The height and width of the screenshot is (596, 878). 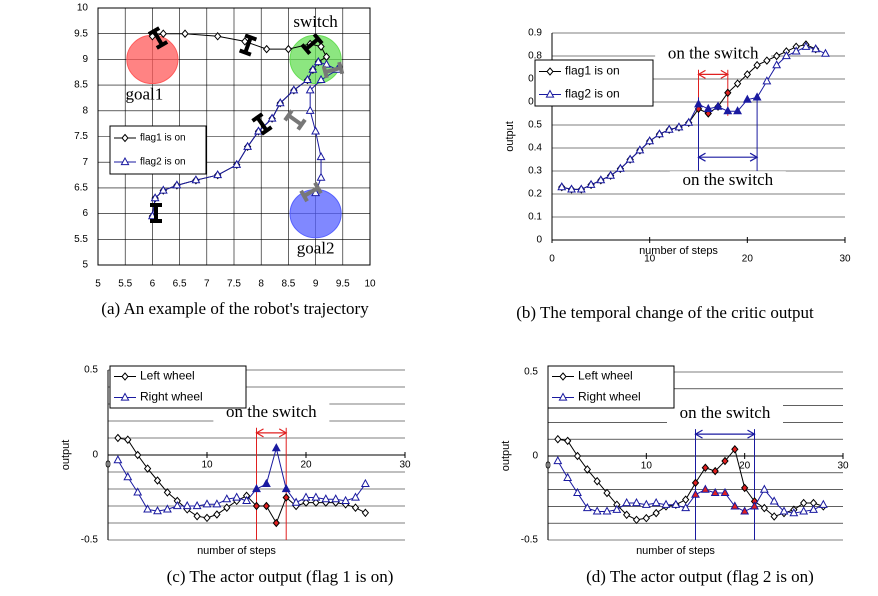 What do you see at coordinates (153, 284) in the screenshot?
I see `x-tick-label: 6` at bounding box center [153, 284].